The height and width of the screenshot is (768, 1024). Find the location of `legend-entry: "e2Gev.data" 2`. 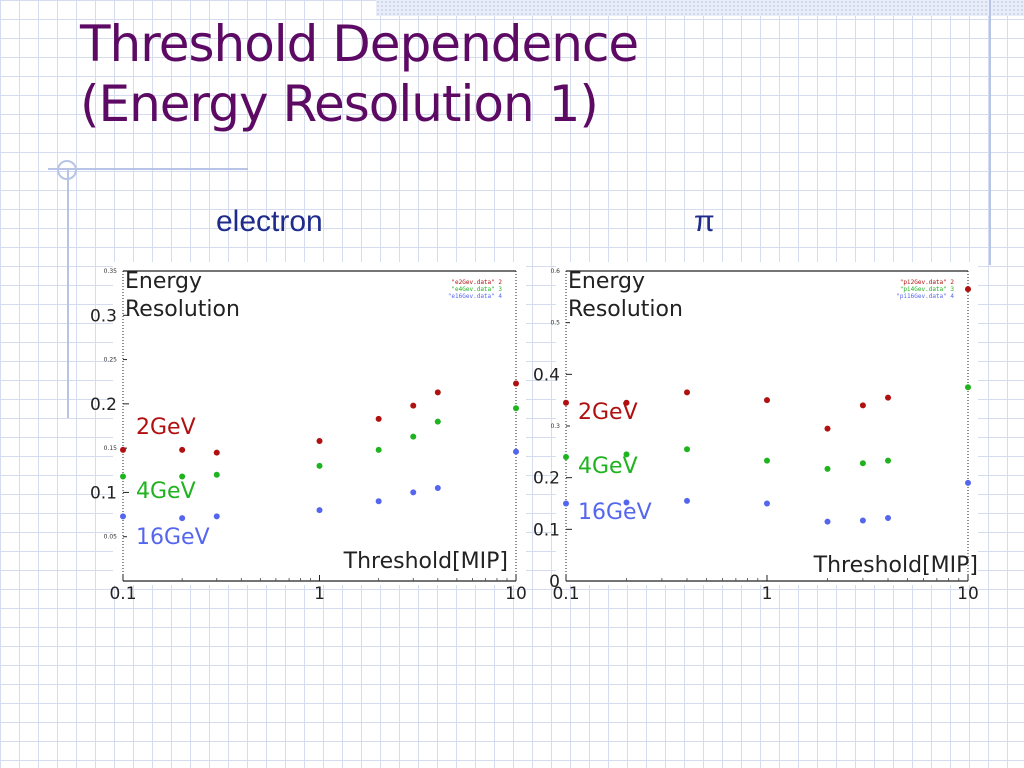

legend-entry: "e2Gev.data" 2 is located at coordinates (476, 282).